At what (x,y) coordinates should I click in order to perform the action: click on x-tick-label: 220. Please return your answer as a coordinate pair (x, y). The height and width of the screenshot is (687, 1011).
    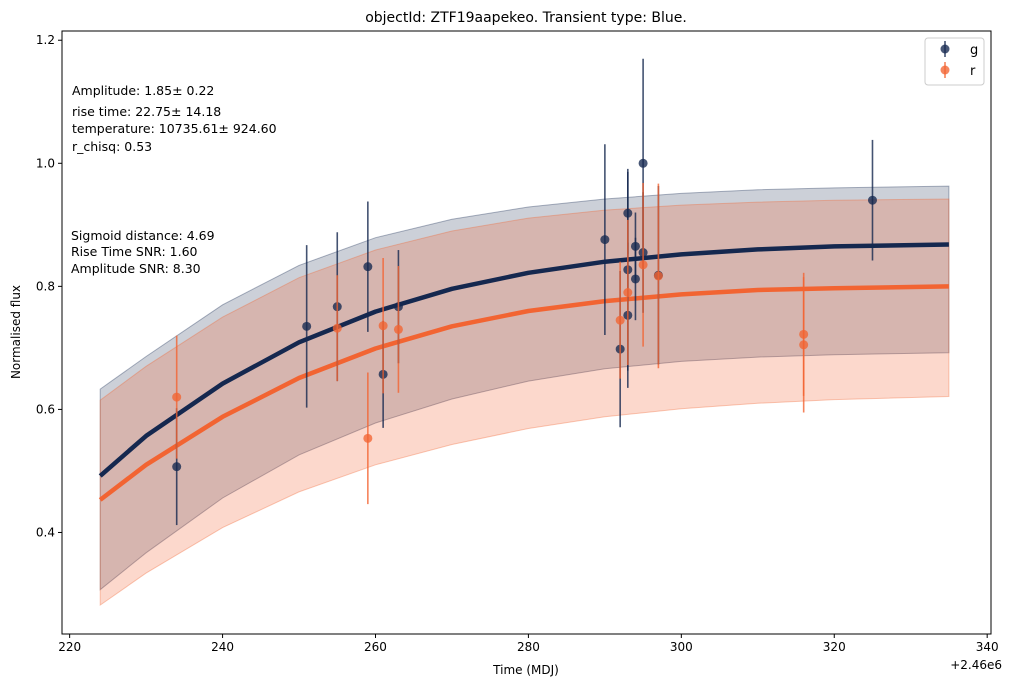
    Looking at the image, I should click on (69, 647).